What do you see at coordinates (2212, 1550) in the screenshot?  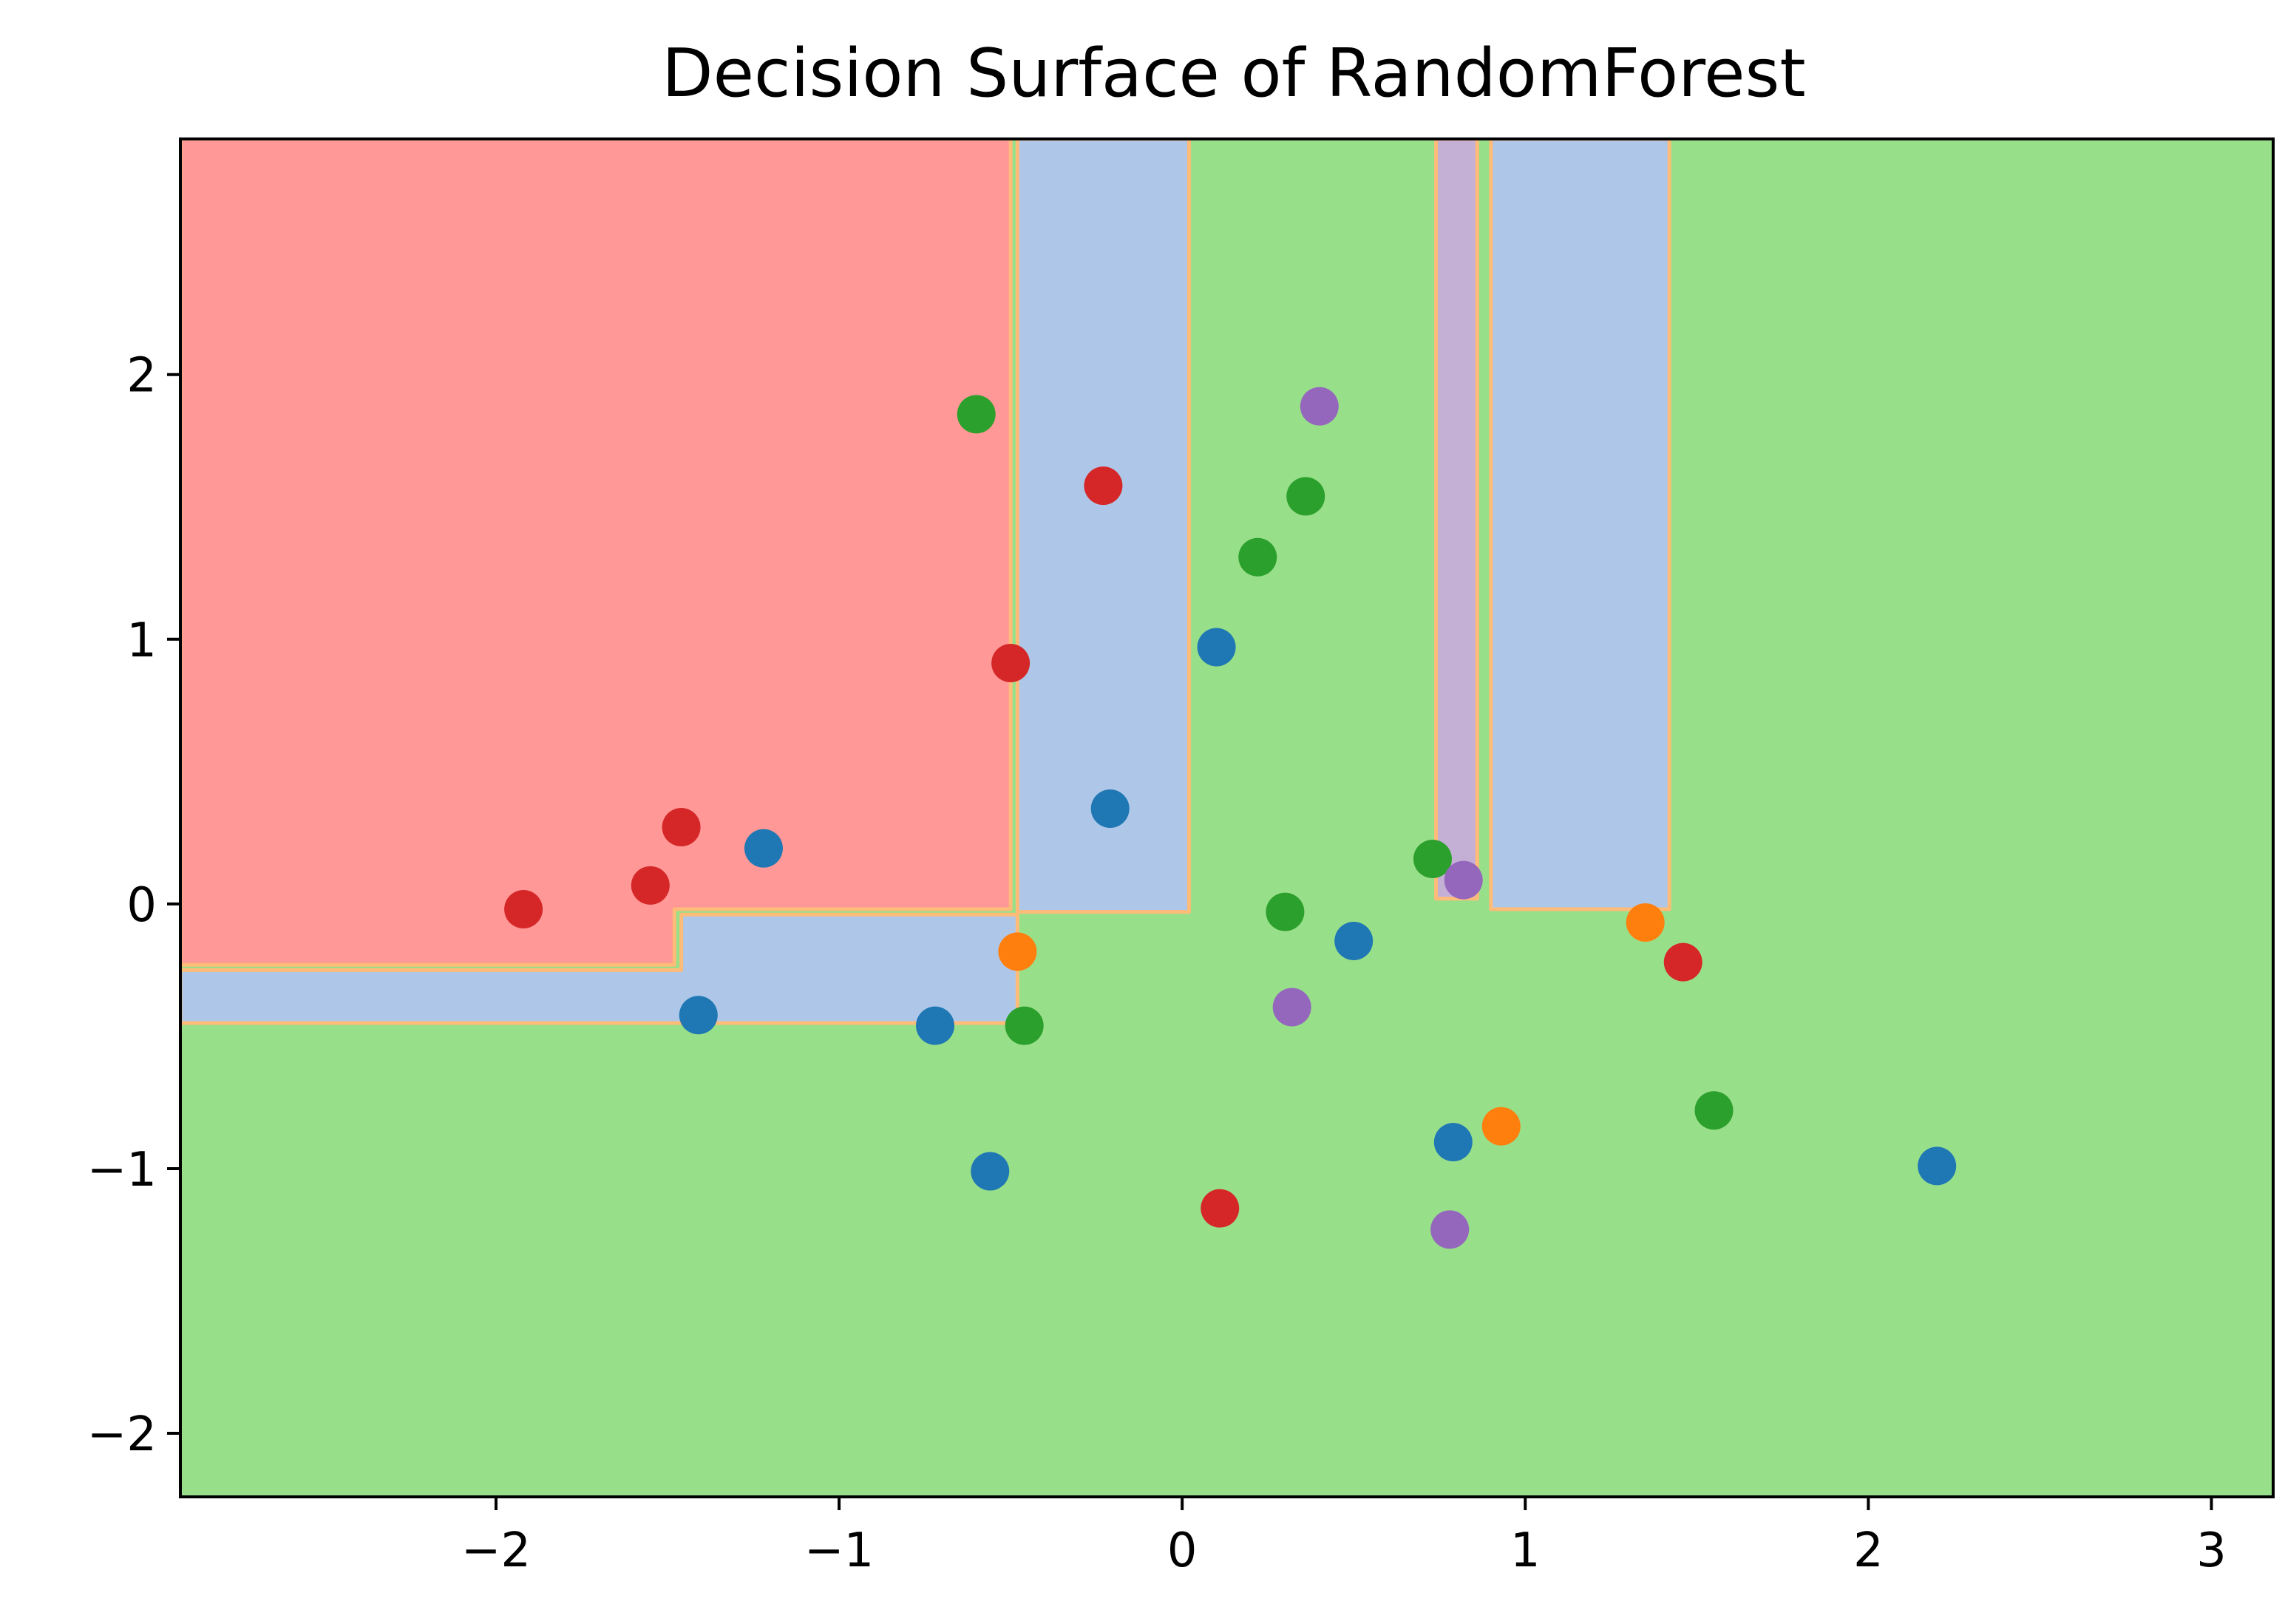 I see `x-tick-label: 3` at bounding box center [2212, 1550].